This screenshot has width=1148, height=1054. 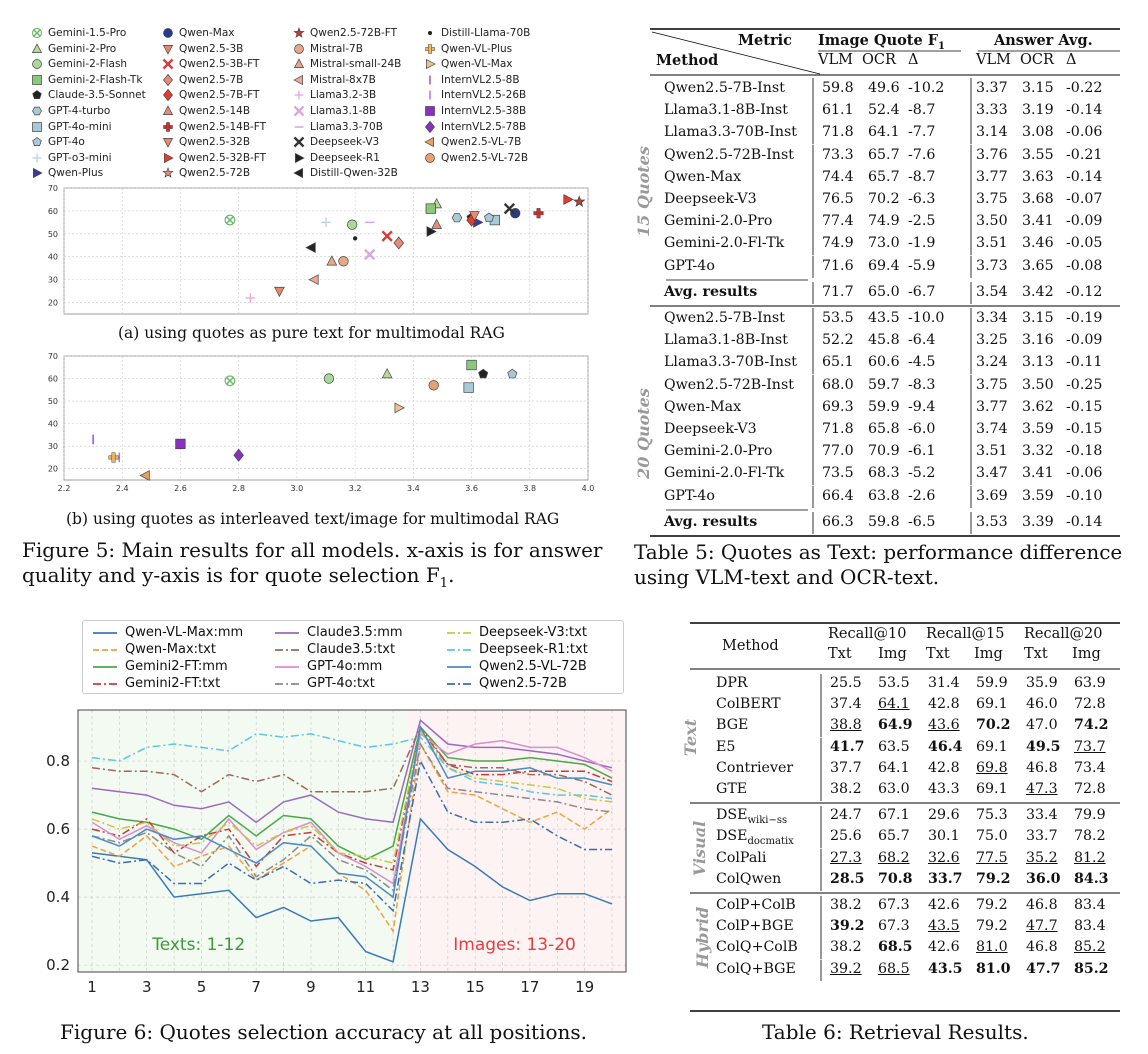 What do you see at coordinates (838, 265) in the screenshot?
I see `table-cell: 71.6` at bounding box center [838, 265].